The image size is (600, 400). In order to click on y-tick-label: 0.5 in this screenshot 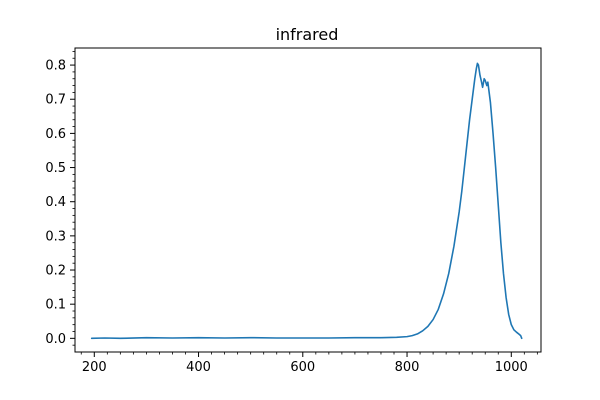, I will do `click(55, 168)`.